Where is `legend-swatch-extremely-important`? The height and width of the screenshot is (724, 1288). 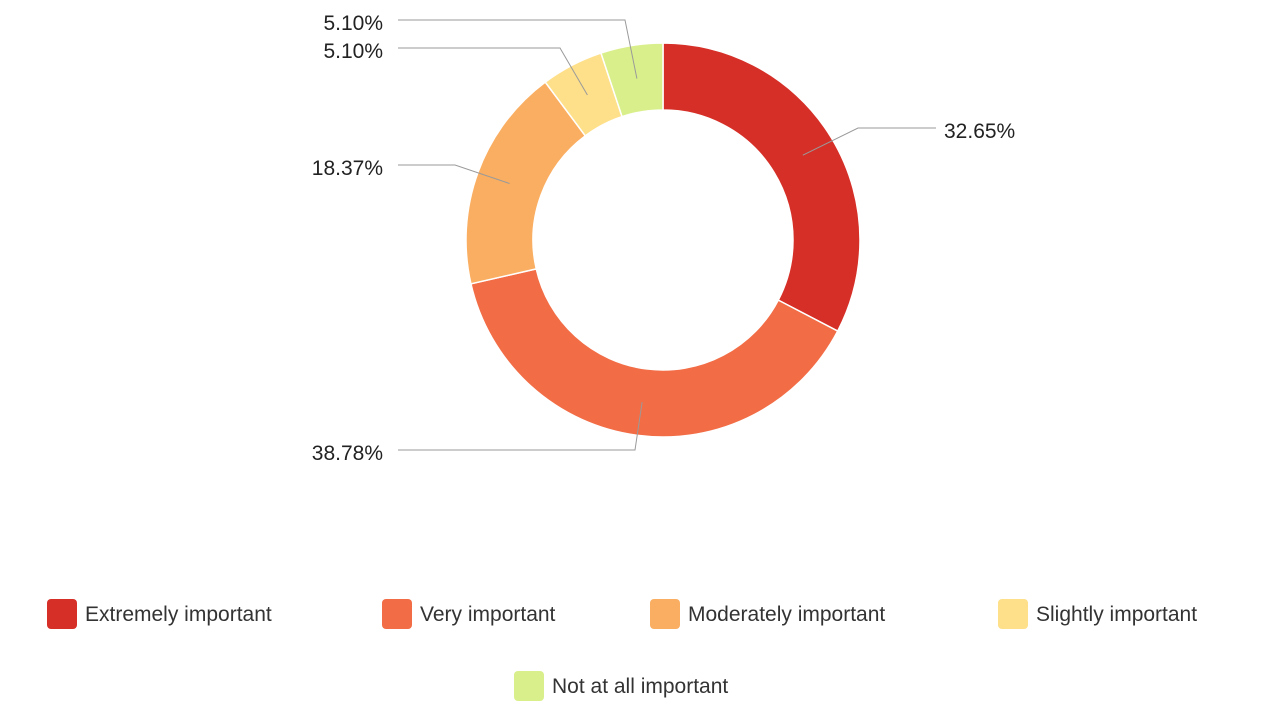 legend-swatch-extremely-important is located at coordinates (62, 614).